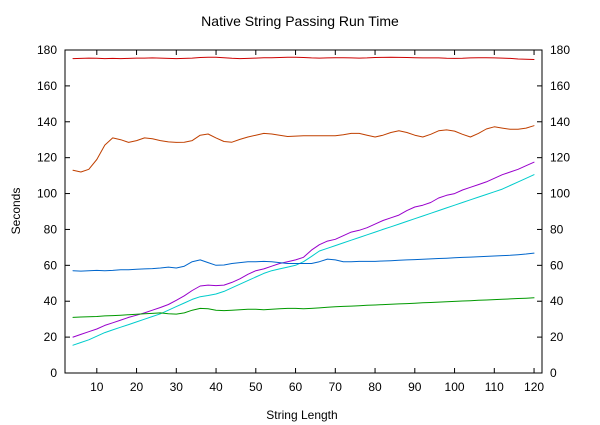 This screenshot has width=600, height=425. What do you see at coordinates (47, 158) in the screenshot?
I see `y-tick-label: 120` at bounding box center [47, 158].